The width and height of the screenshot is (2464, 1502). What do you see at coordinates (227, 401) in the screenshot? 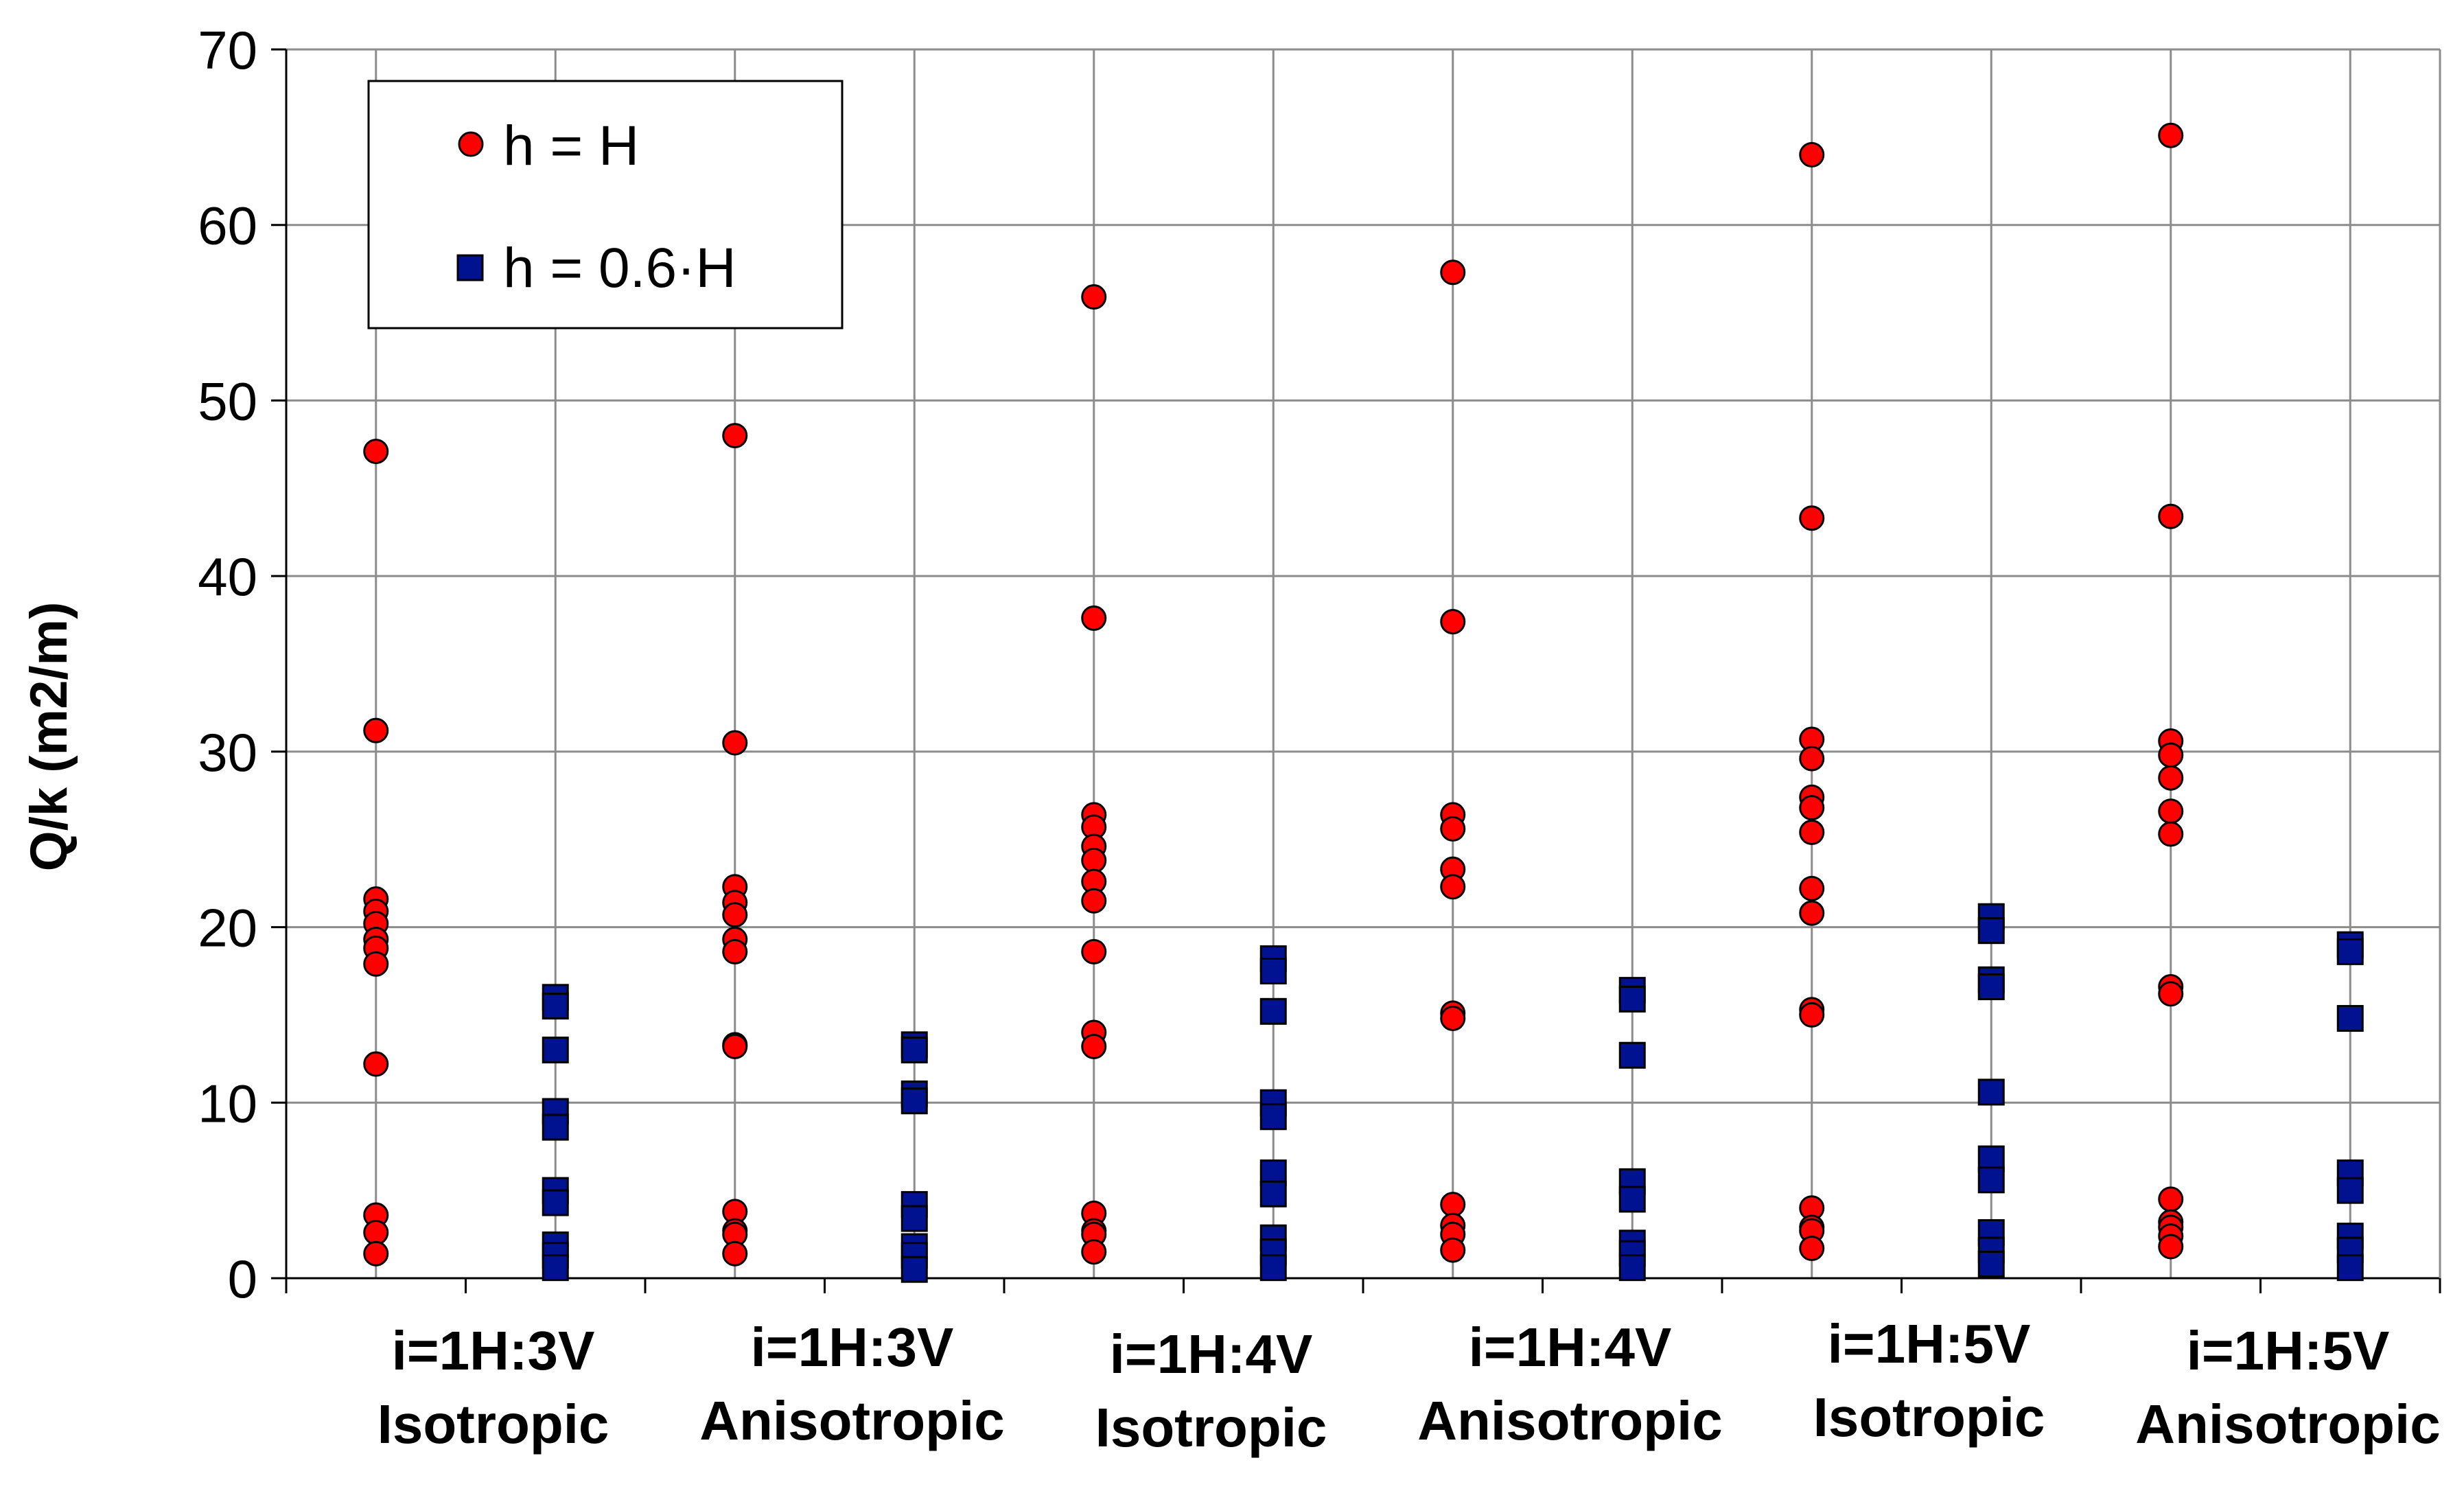
I see `y-tick-label: 50` at bounding box center [227, 401].